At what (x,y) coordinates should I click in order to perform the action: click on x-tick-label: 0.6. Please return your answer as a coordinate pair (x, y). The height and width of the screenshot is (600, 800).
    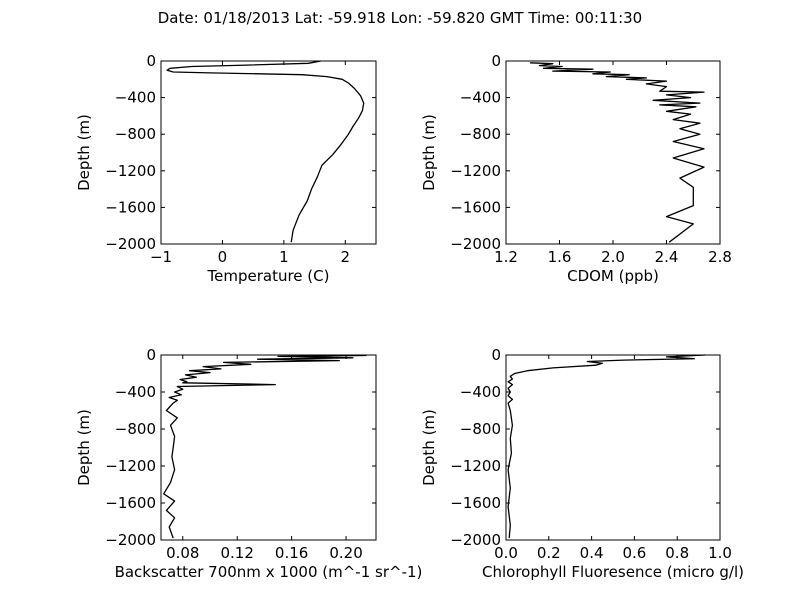
    Looking at the image, I should click on (634, 553).